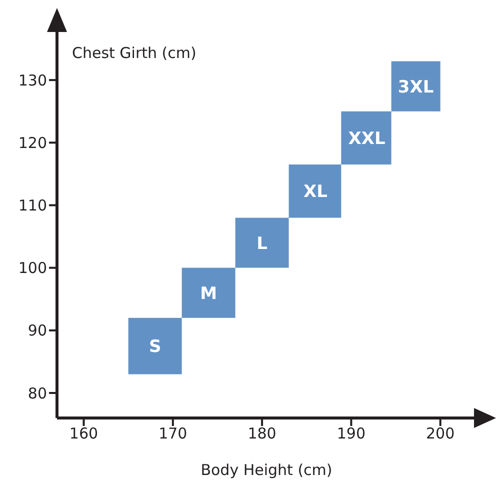 This screenshot has height=485, width=497. Describe the element at coordinates (173, 433) in the screenshot. I see `x-tick-label: 170` at that location.